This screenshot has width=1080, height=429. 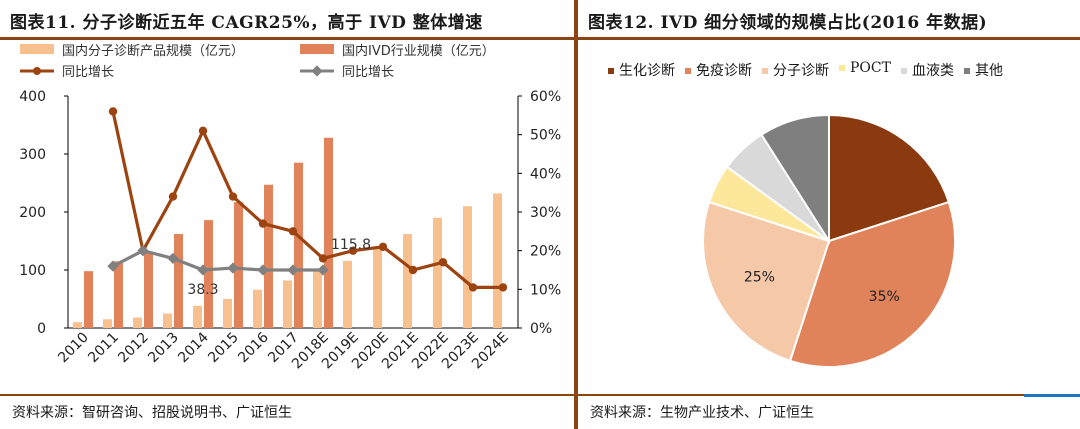 What do you see at coordinates (545, 252) in the screenshot?
I see `y2-tick-label: 20%` at bounding box center [545, 252].